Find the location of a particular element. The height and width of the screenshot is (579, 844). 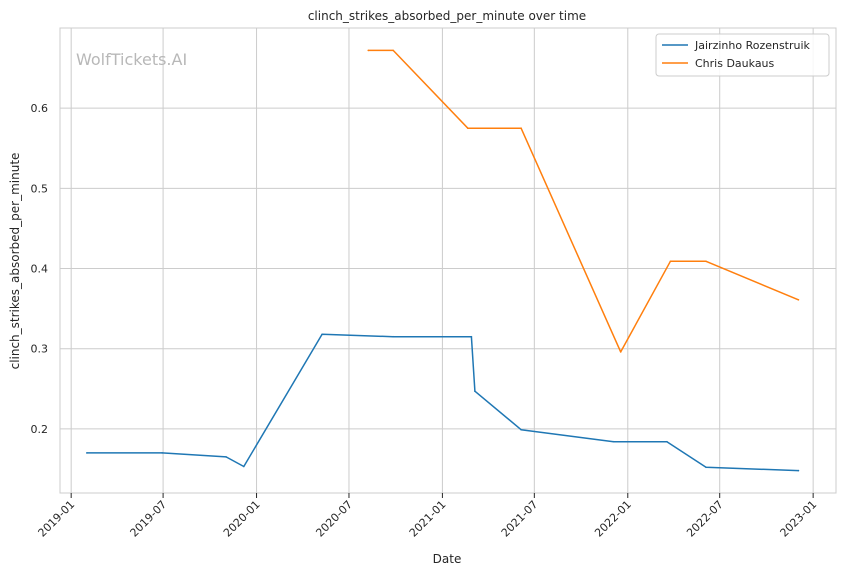

y-tick-label: 0.6 is located at coordinates (40, 108).